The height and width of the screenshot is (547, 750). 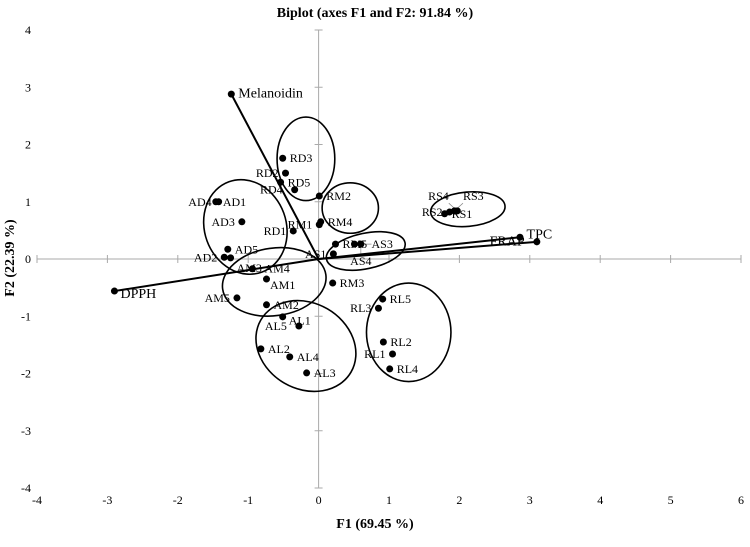 I want to click on x-tick-label: 0, so click(x=319, y=500).